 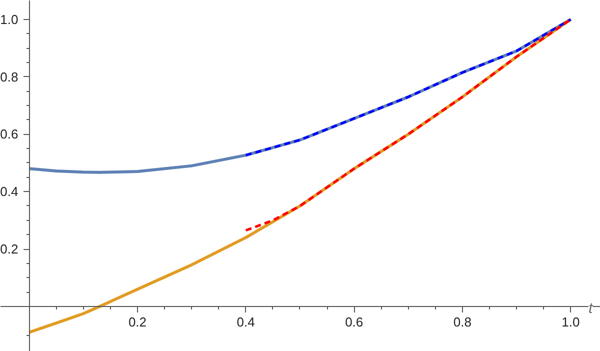 What do you see at coordinates (9, 249) in the screenshot?
I see `y-tick-label: 0.2` at bounding box center [9, 249].